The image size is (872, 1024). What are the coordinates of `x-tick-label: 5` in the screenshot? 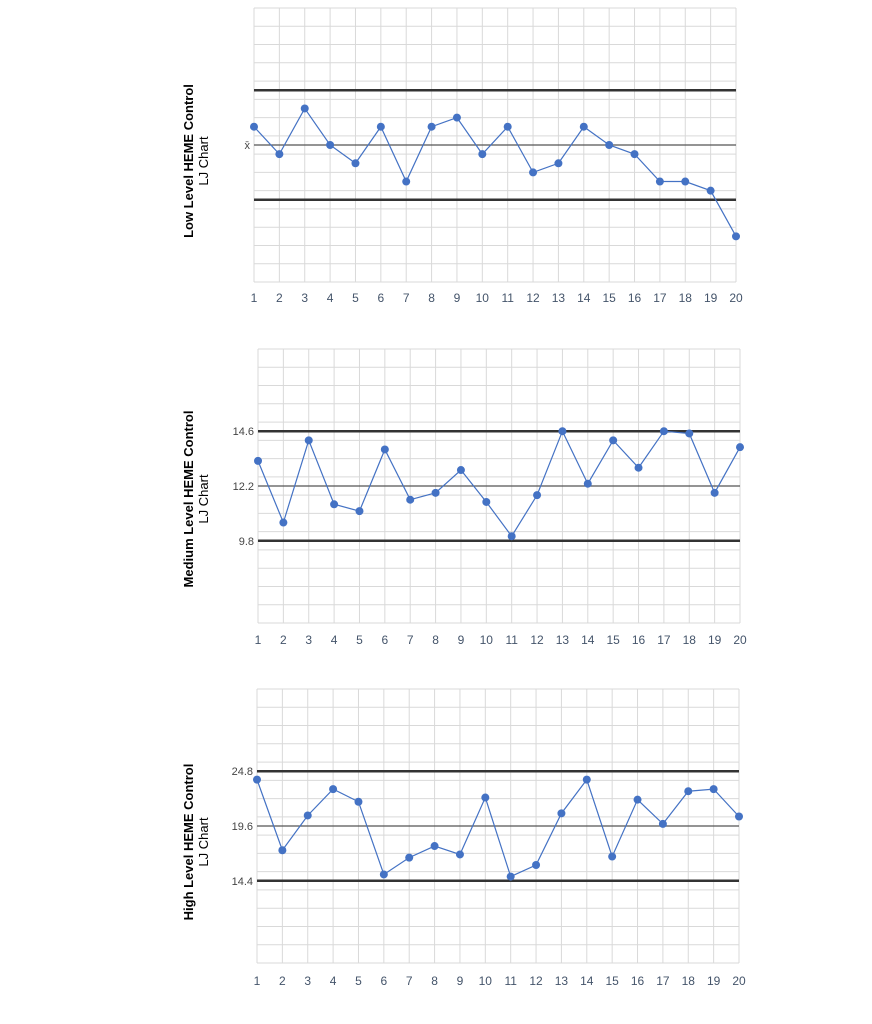 It's located at (359, 640).